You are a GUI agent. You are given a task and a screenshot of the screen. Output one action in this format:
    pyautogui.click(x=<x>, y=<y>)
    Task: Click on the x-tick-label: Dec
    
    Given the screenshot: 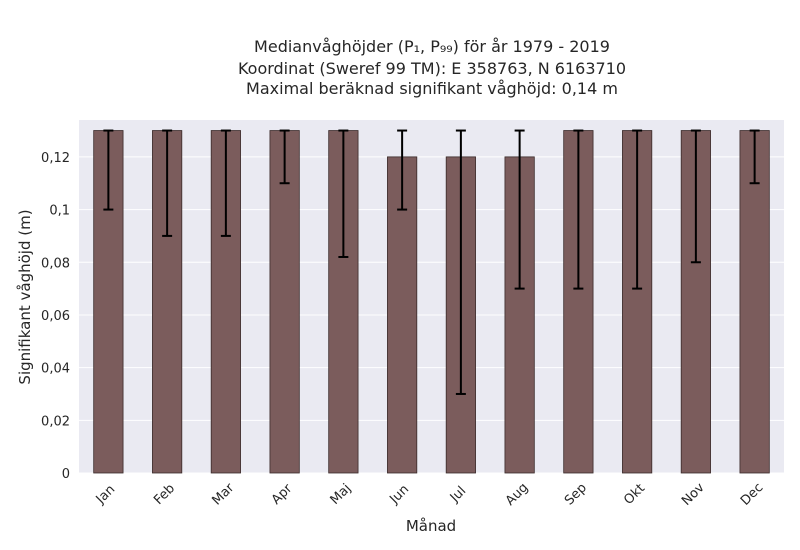 What is the action you would take?
    pyautogui.click(x=752, y=494)
    